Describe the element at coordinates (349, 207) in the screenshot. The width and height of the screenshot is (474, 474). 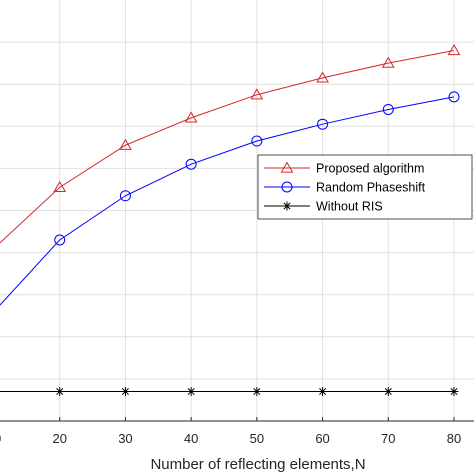
I see `legend-label-2: Without RIS` at that location.